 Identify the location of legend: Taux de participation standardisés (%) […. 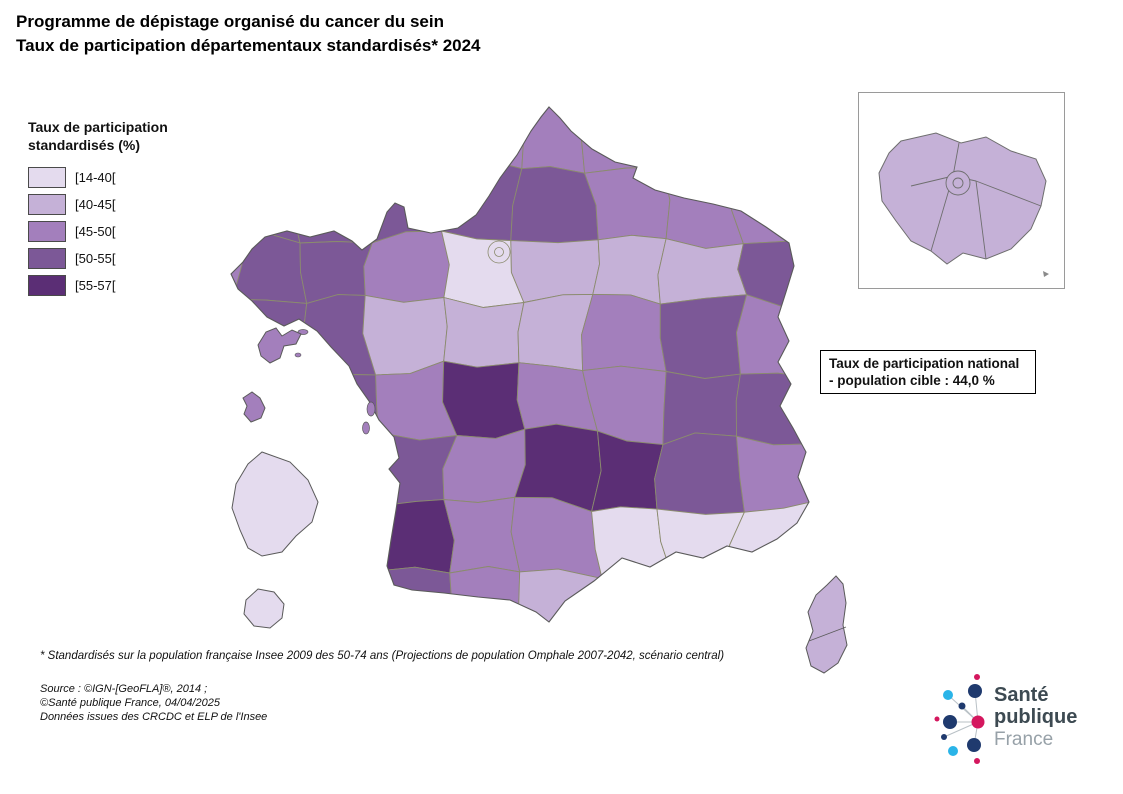
(98, 208).